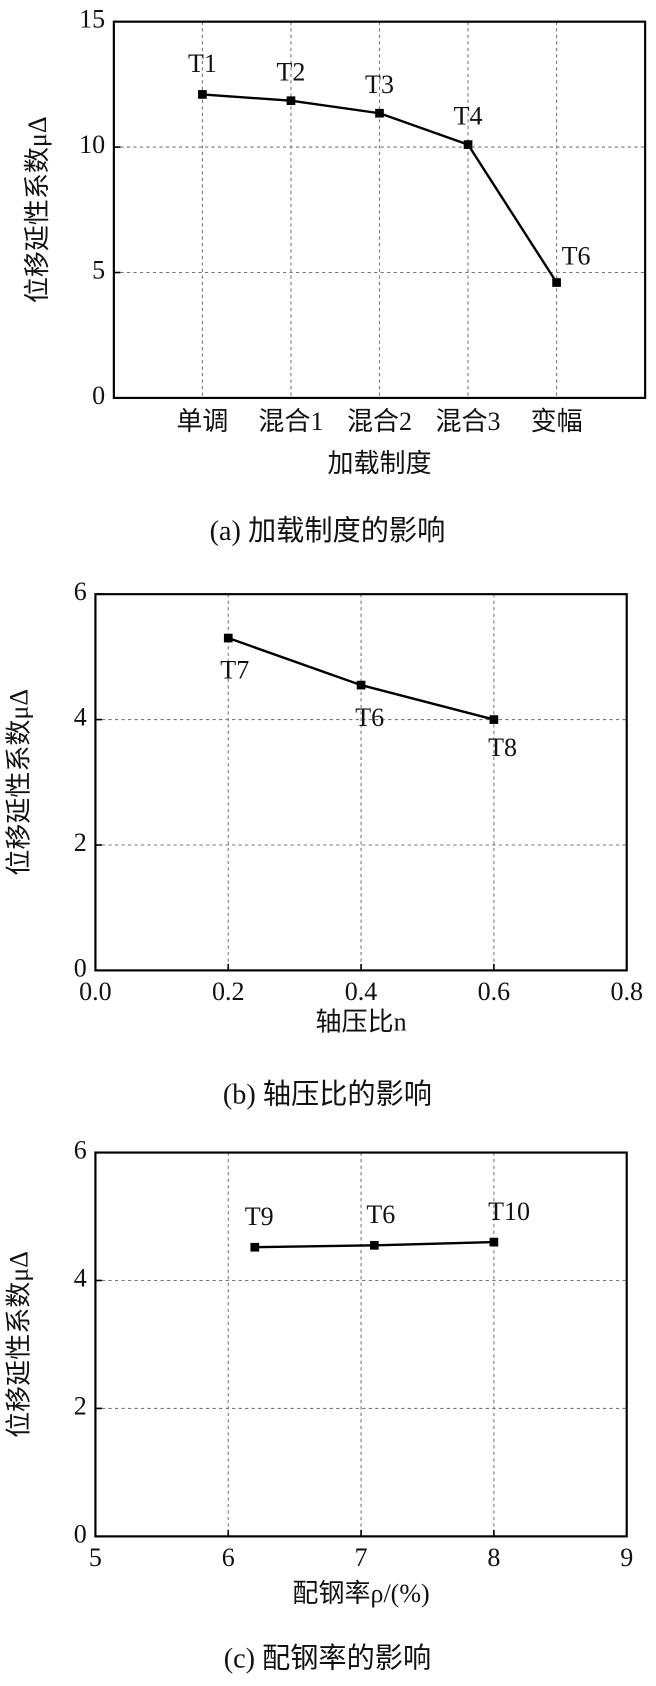  Describe the element at coordinates (502, 747) in the screenshot. I see `point-label: T8` at that location.